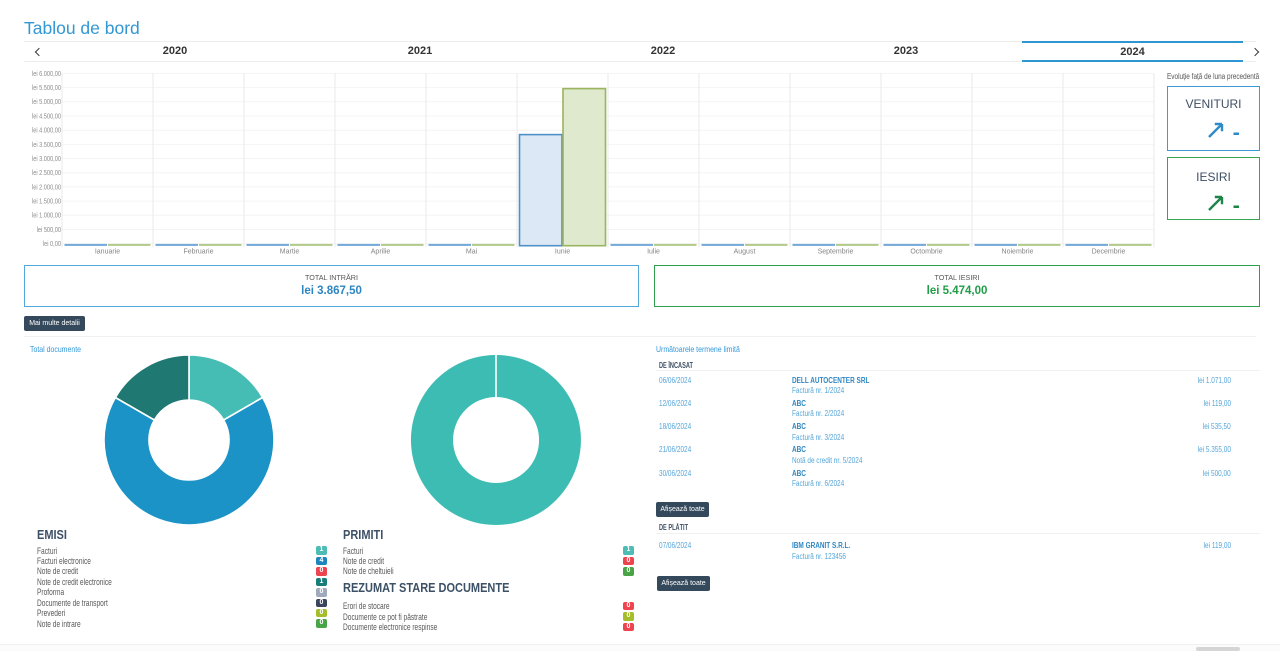  What do you see at coordinates (49, 230) in the screenshot?
I see `svg-text: lei 500,00` at bounding box center [49, 230].